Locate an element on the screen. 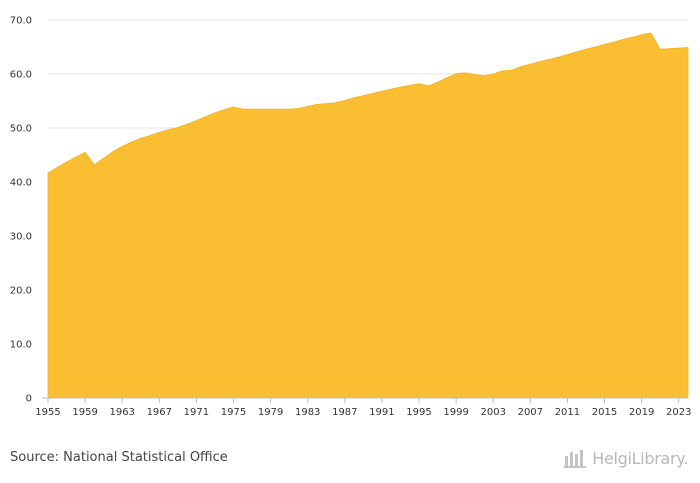 This screenshot has height=483, width=700. x-tick-label: 1983 is located at coordinates (307, 412).